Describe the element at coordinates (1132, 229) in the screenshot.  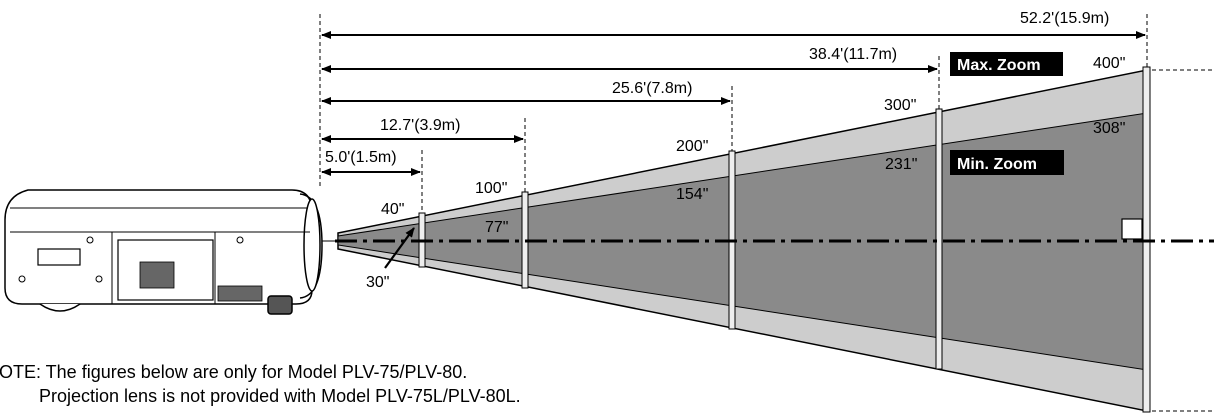
I see `center-marker` at that location.